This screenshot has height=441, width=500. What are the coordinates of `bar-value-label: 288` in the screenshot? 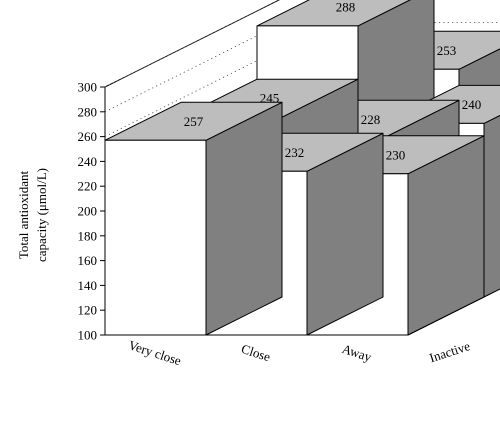 It's located at (346, 7).